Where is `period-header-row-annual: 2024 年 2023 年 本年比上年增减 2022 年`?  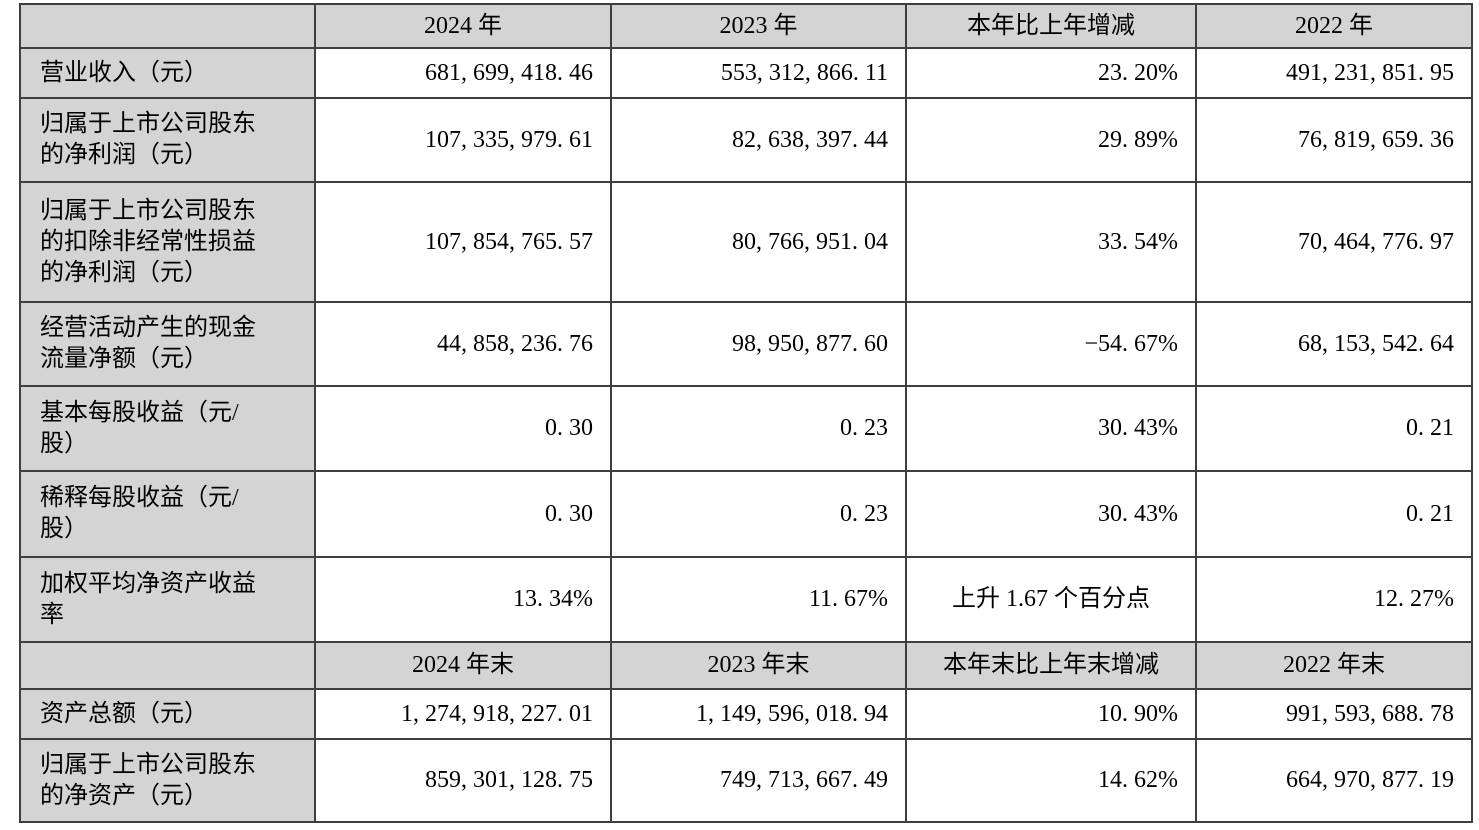 period-header-row-annual: 2024 年 2023 年 本年比上年增减 2022 年 is located at coordinates (746, 26).